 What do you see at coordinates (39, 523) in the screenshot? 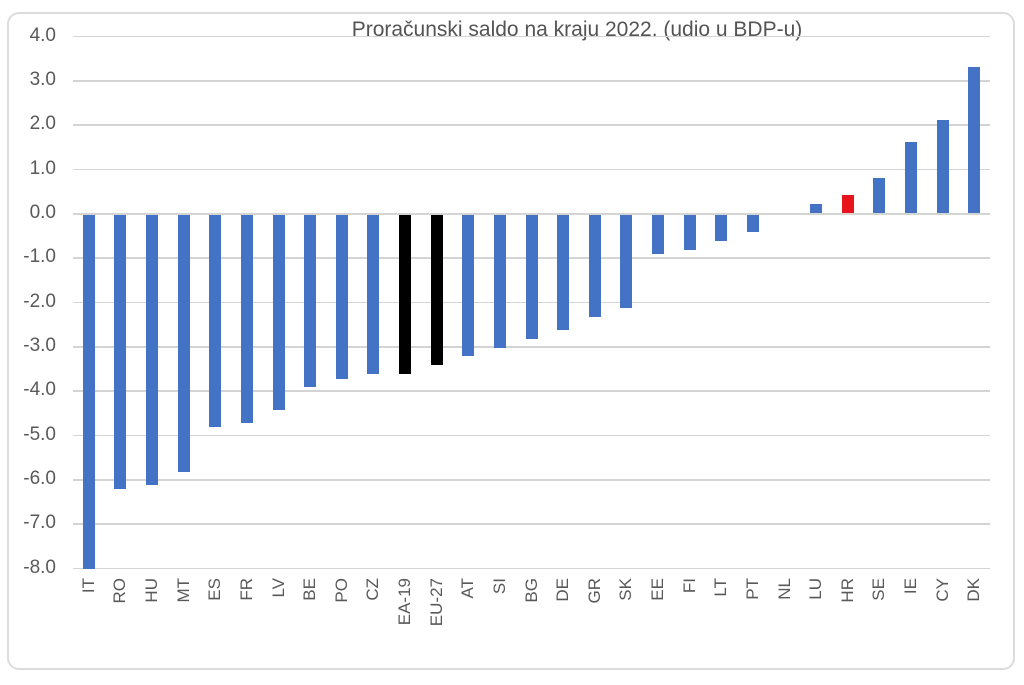
I see `y-tick-label--7.0: -7.0` at bounding box center [39, 523].